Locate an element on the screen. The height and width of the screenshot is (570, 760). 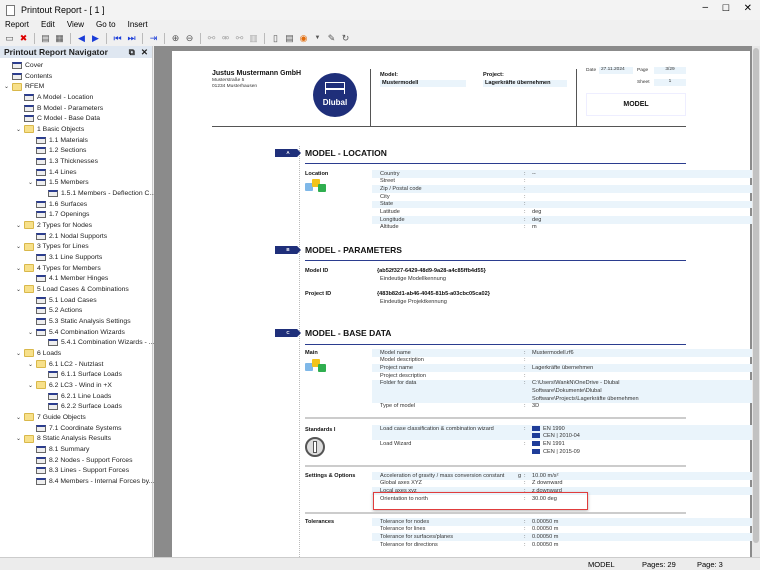
tree-item: Contents is located at coordinates (28, 76).